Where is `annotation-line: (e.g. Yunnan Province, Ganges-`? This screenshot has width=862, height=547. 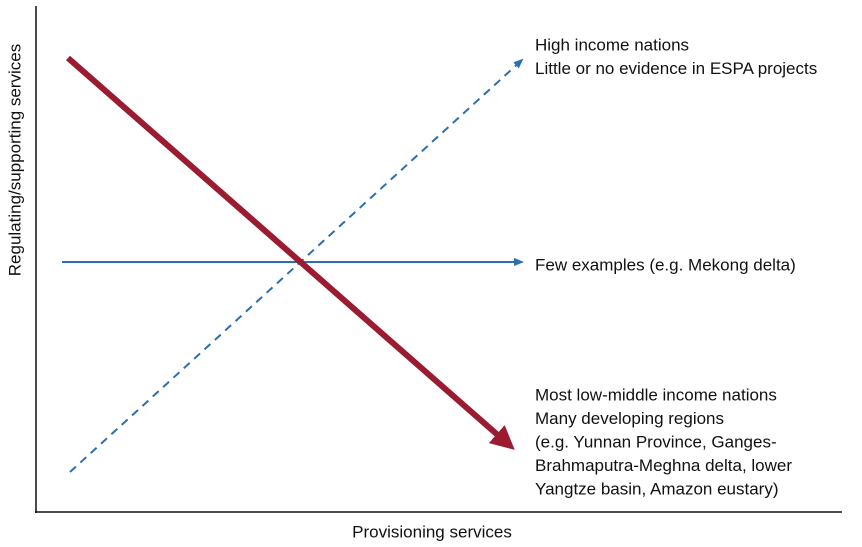
annotation-line: (e.g. Yunnan Province, Ganges- is located at coordinates (656, 441).